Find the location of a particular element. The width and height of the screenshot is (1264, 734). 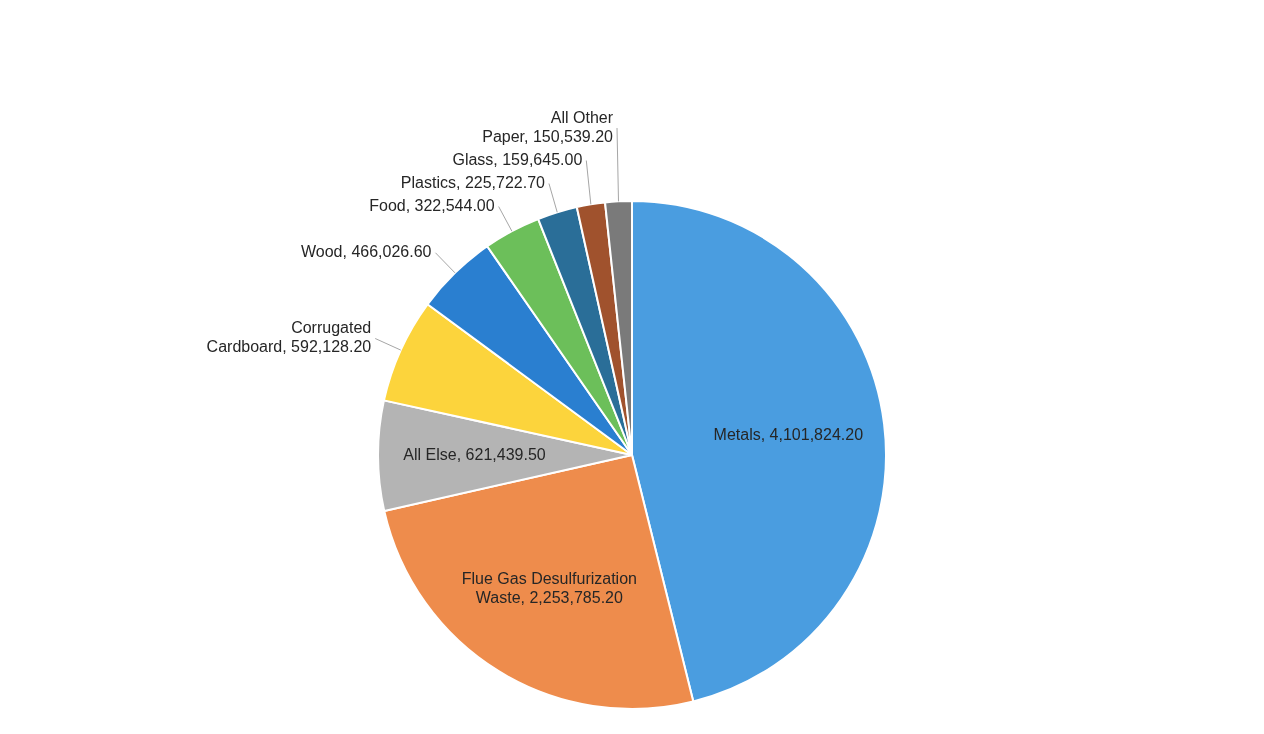

slice-label: Food, 322,544.00 is located at coordinates (432, 205).